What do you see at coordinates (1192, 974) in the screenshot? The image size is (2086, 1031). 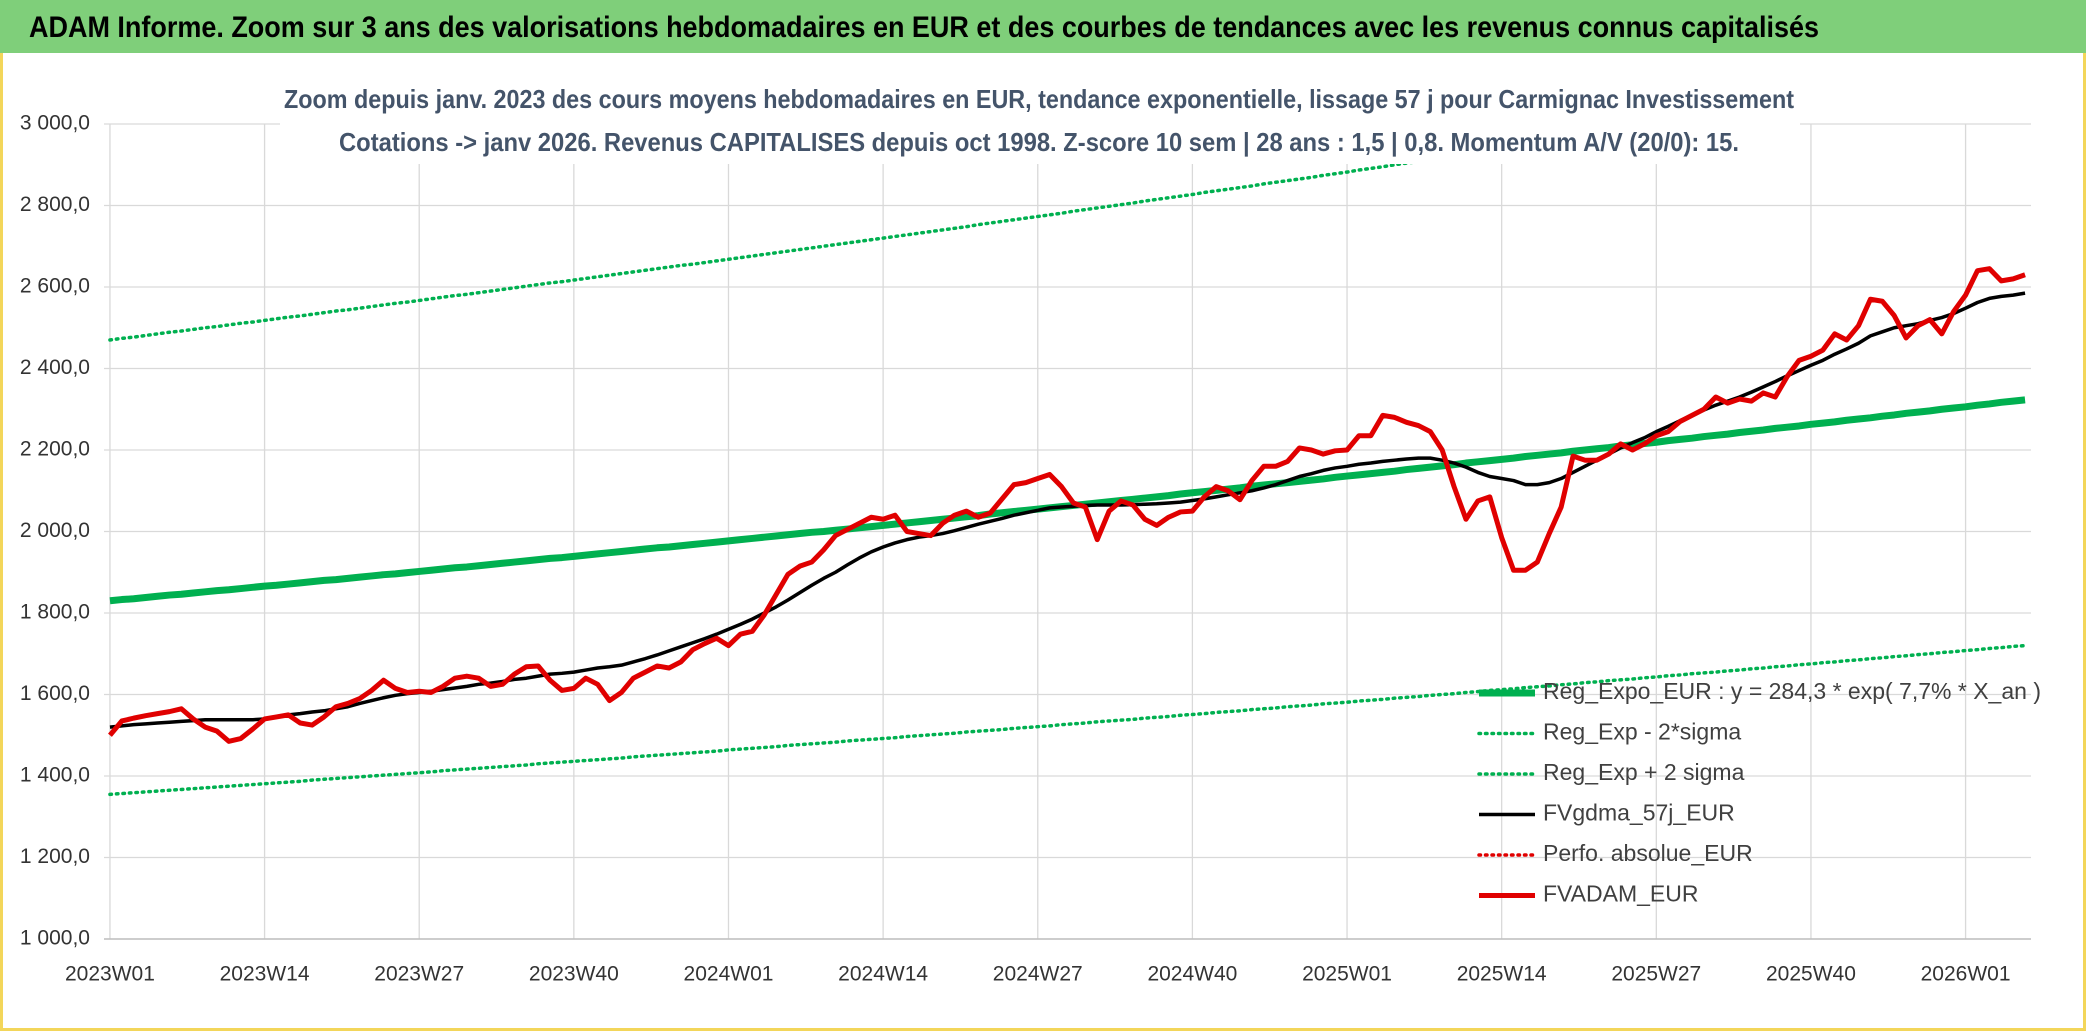 I see `x-tick-label: 2024W40` at bounding box center [1192, 974].